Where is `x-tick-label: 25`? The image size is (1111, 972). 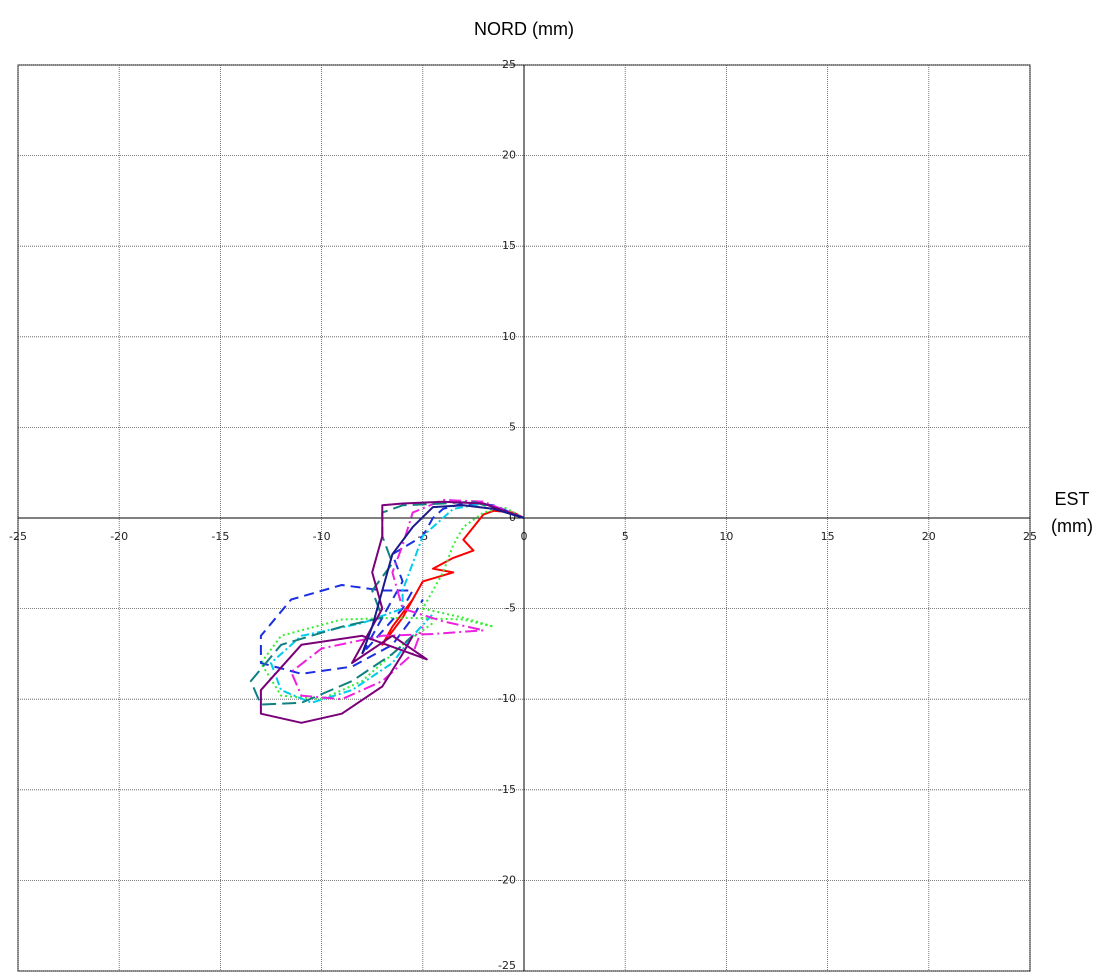
x-tick-label: 25 is located at coordinates (1030, 536).